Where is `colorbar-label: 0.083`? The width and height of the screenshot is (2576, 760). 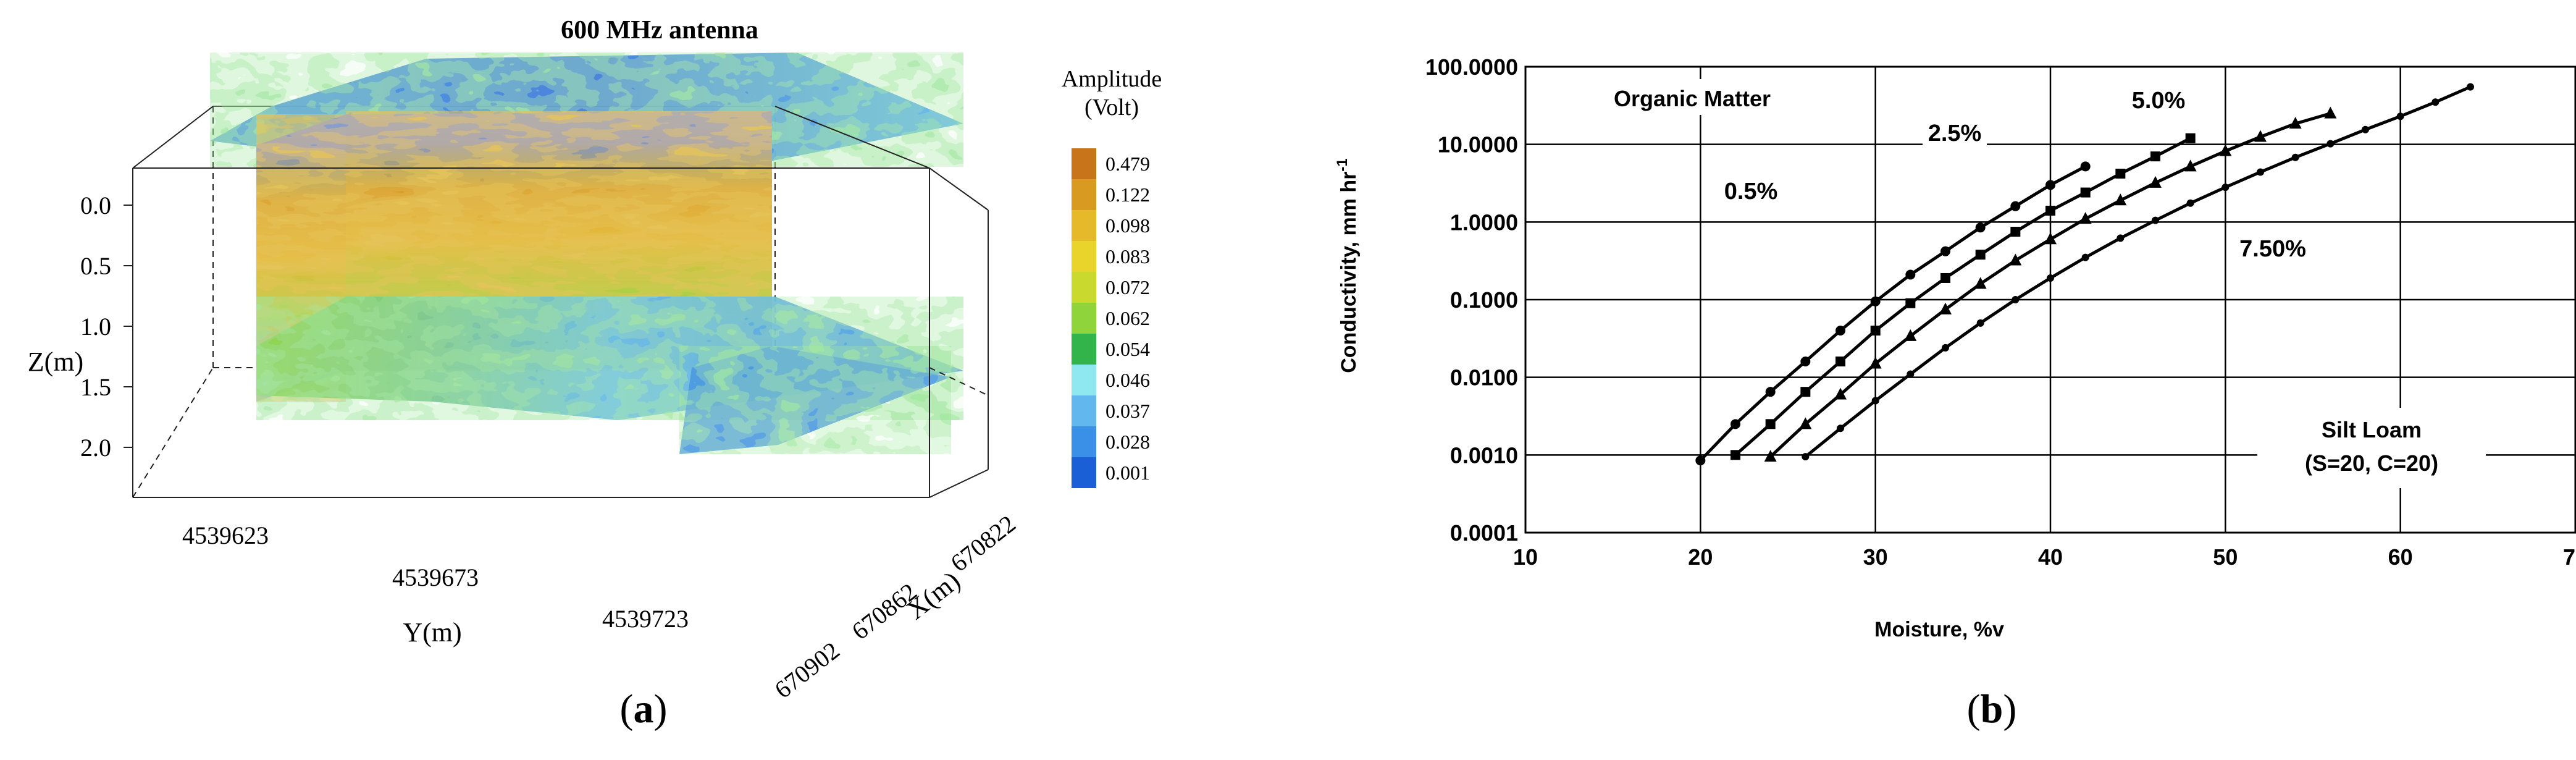 colorbar-label: 0.083 is located at coordinates (1127, 256).